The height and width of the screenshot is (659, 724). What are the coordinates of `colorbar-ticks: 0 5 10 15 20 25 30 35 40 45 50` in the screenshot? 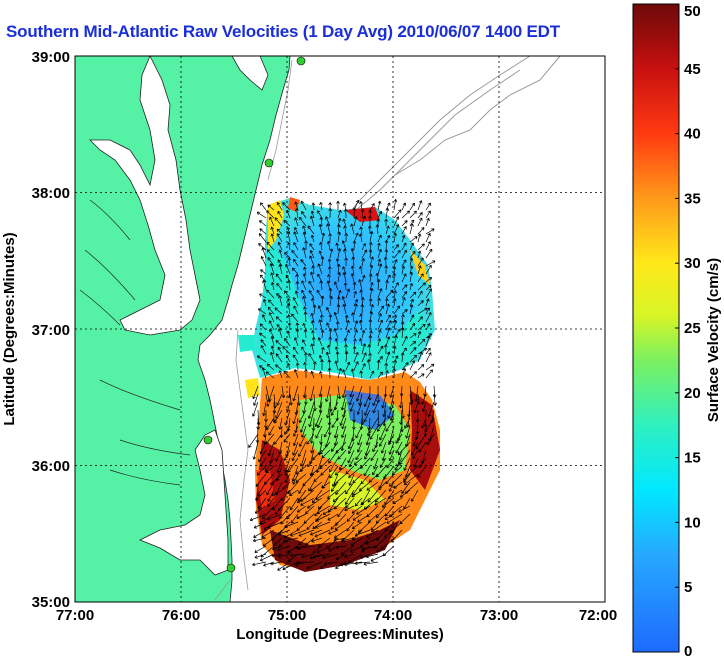 It's located at (688, 331).